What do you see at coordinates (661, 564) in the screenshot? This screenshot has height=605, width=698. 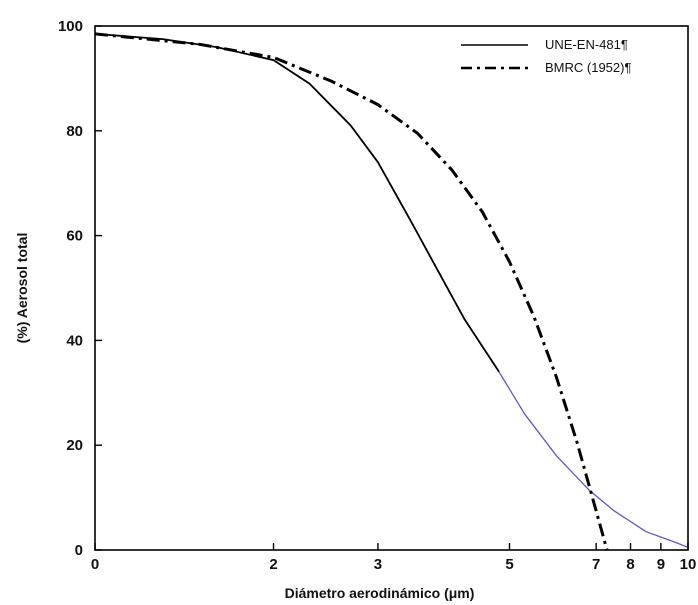 I see `x-tick-label: 9` at bounding box center [661, 564].